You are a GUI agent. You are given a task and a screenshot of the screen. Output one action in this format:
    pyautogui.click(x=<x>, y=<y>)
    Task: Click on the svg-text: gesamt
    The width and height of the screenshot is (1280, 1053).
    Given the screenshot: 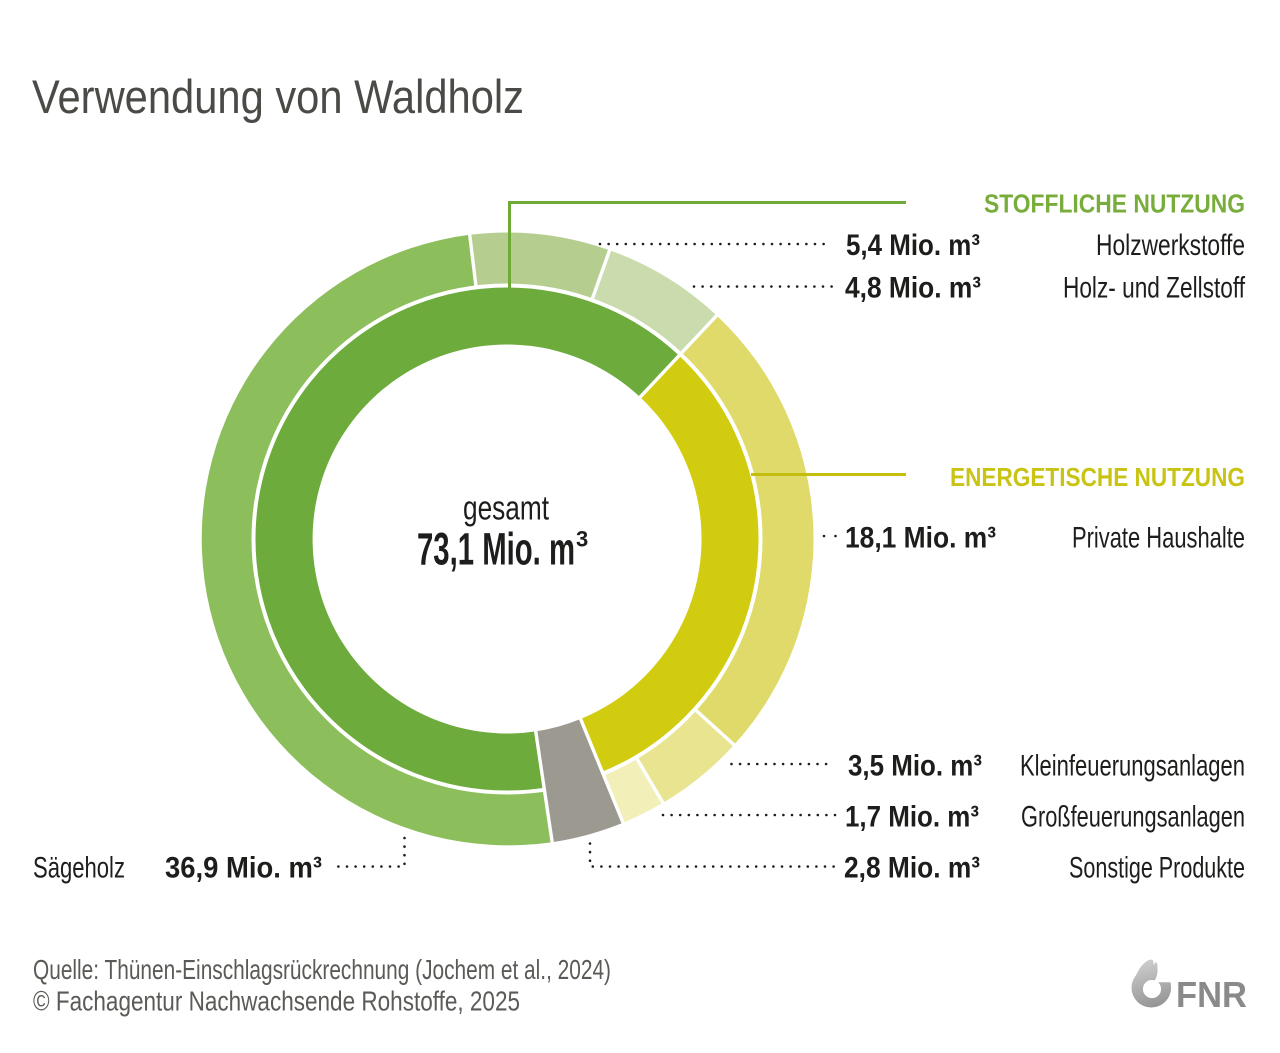 What is the action you would take?
    pyautogui.click(x=506, y=509)
    